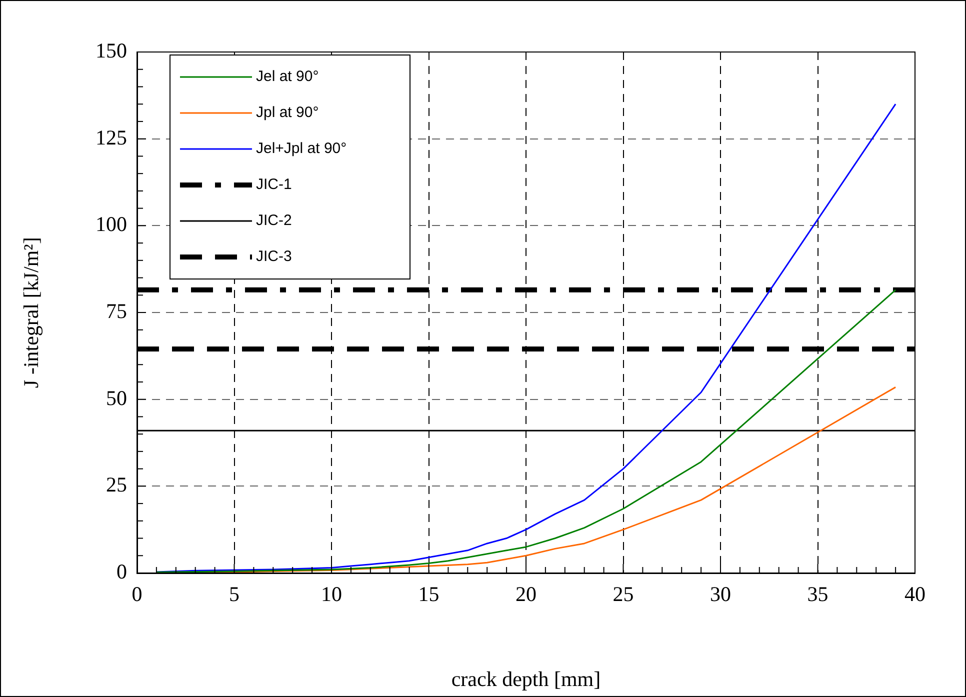  What do you see at coordinates (429, 594) in the screenshot?
I see `x-tick-label: 15` at bounding box center [429, 594].